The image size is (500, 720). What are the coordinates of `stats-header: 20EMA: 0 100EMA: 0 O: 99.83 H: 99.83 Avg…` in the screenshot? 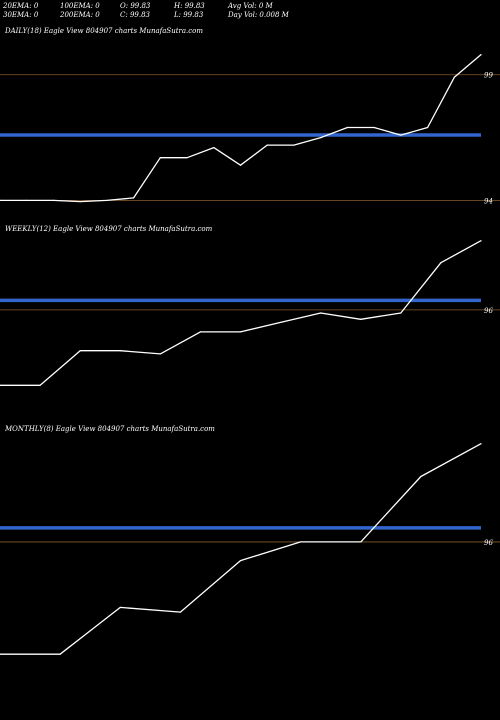 It's located at (250, 11).